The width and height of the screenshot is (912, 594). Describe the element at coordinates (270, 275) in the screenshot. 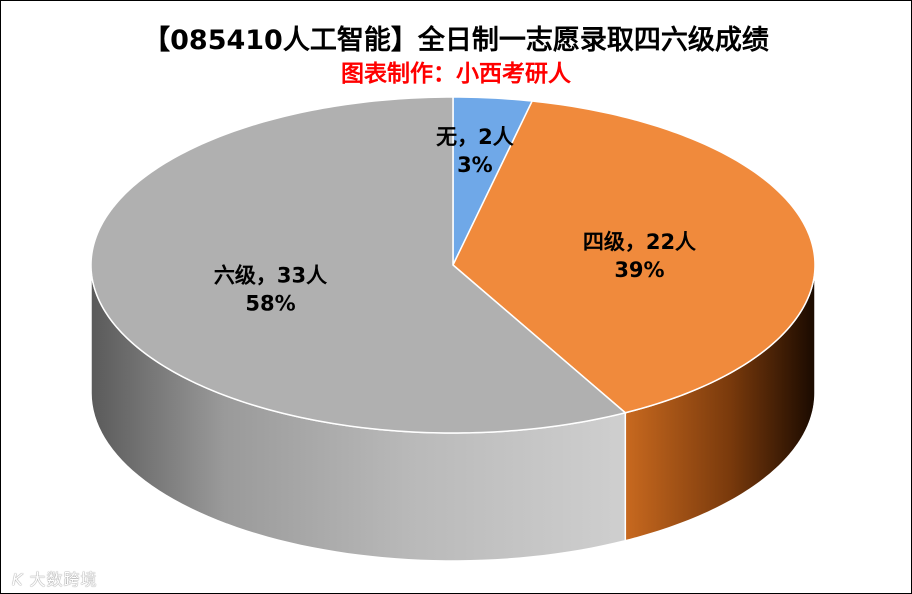

I see `data-label-六级: 六级，33人` at that location.